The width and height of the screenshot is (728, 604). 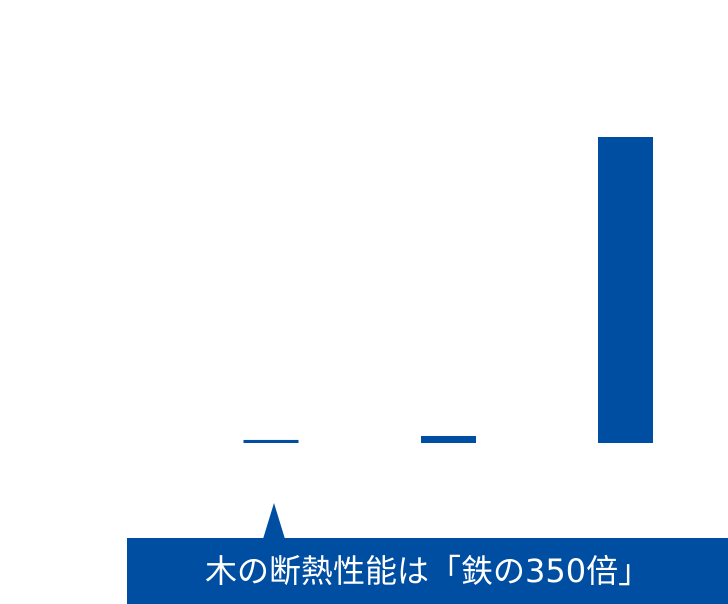 I want to click on callout-box, so click(x=427, y=571).